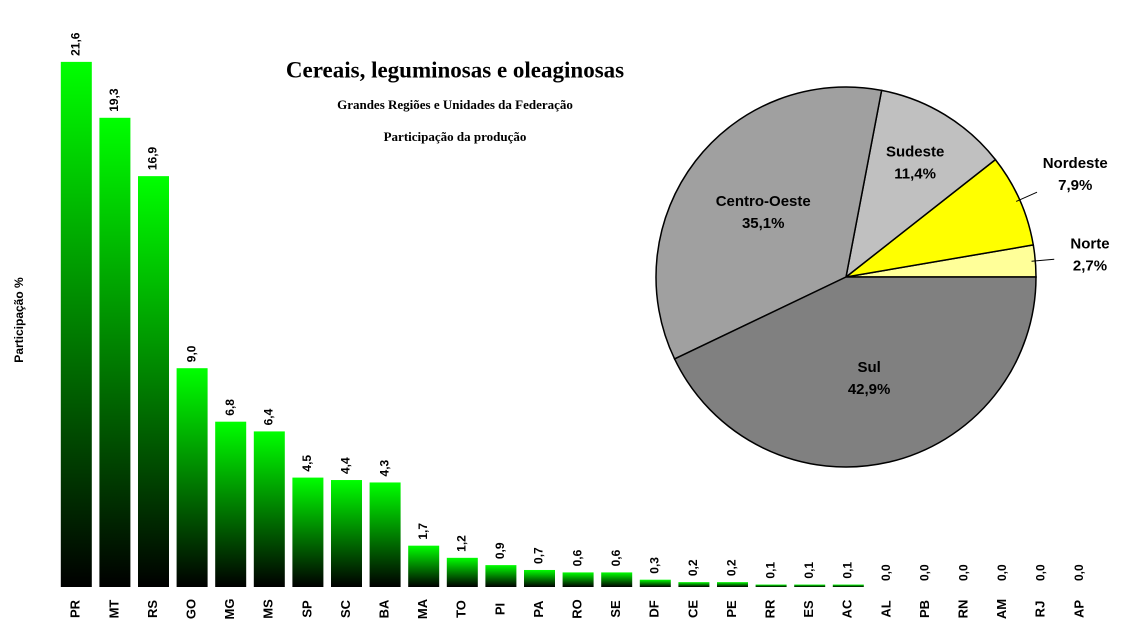 This screenshot has height=626, width=1139. Describe the element at coordinates (455, 136) in the screenshot. I see `chart-subtitle: Participação da produção` at that location.